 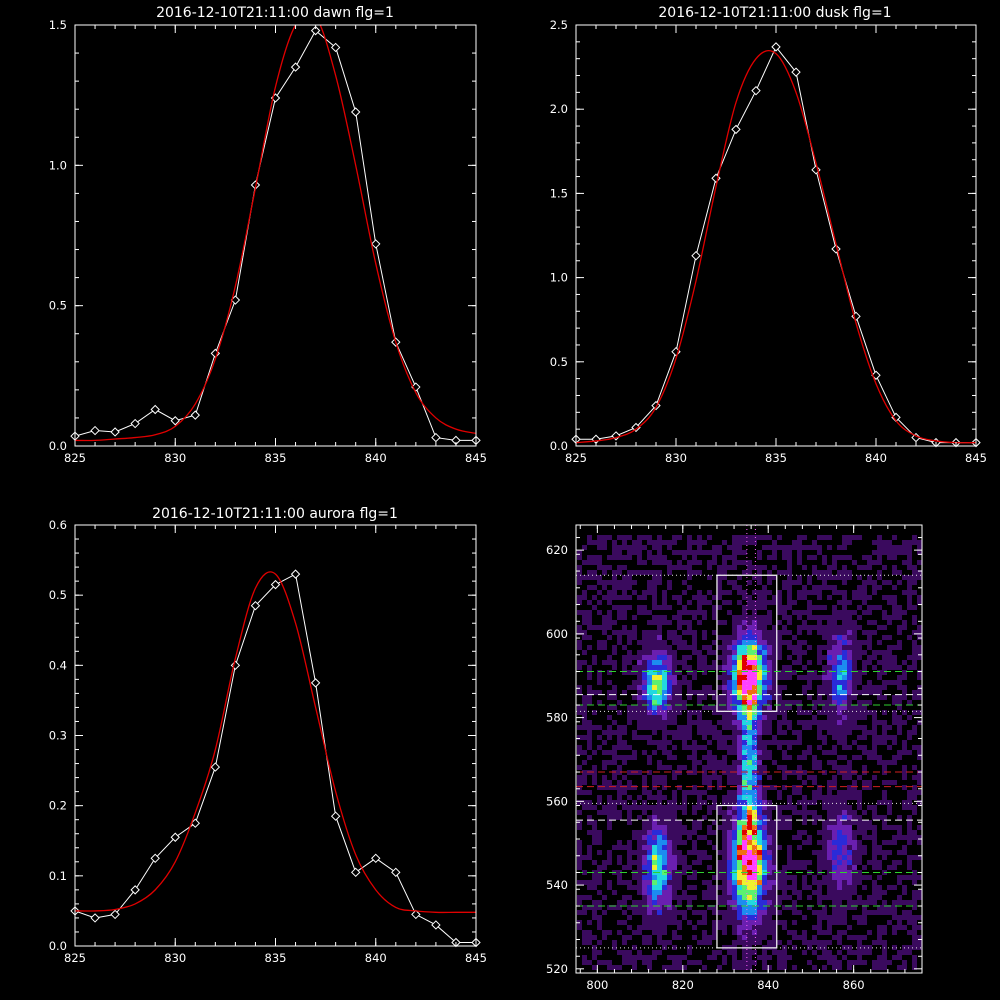 What do you see at coordinates (75, 458) in the screenshot?
I see `x-tick-label: 825` at bounding box center [75, 458].